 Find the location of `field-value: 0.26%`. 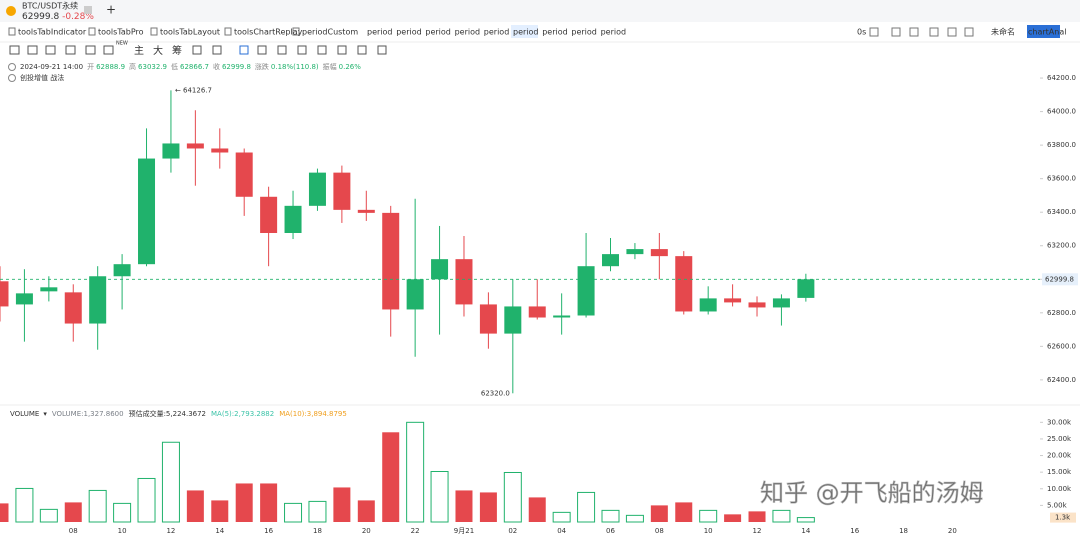

field-value: 0.26% is located at coordinates (350, 67).